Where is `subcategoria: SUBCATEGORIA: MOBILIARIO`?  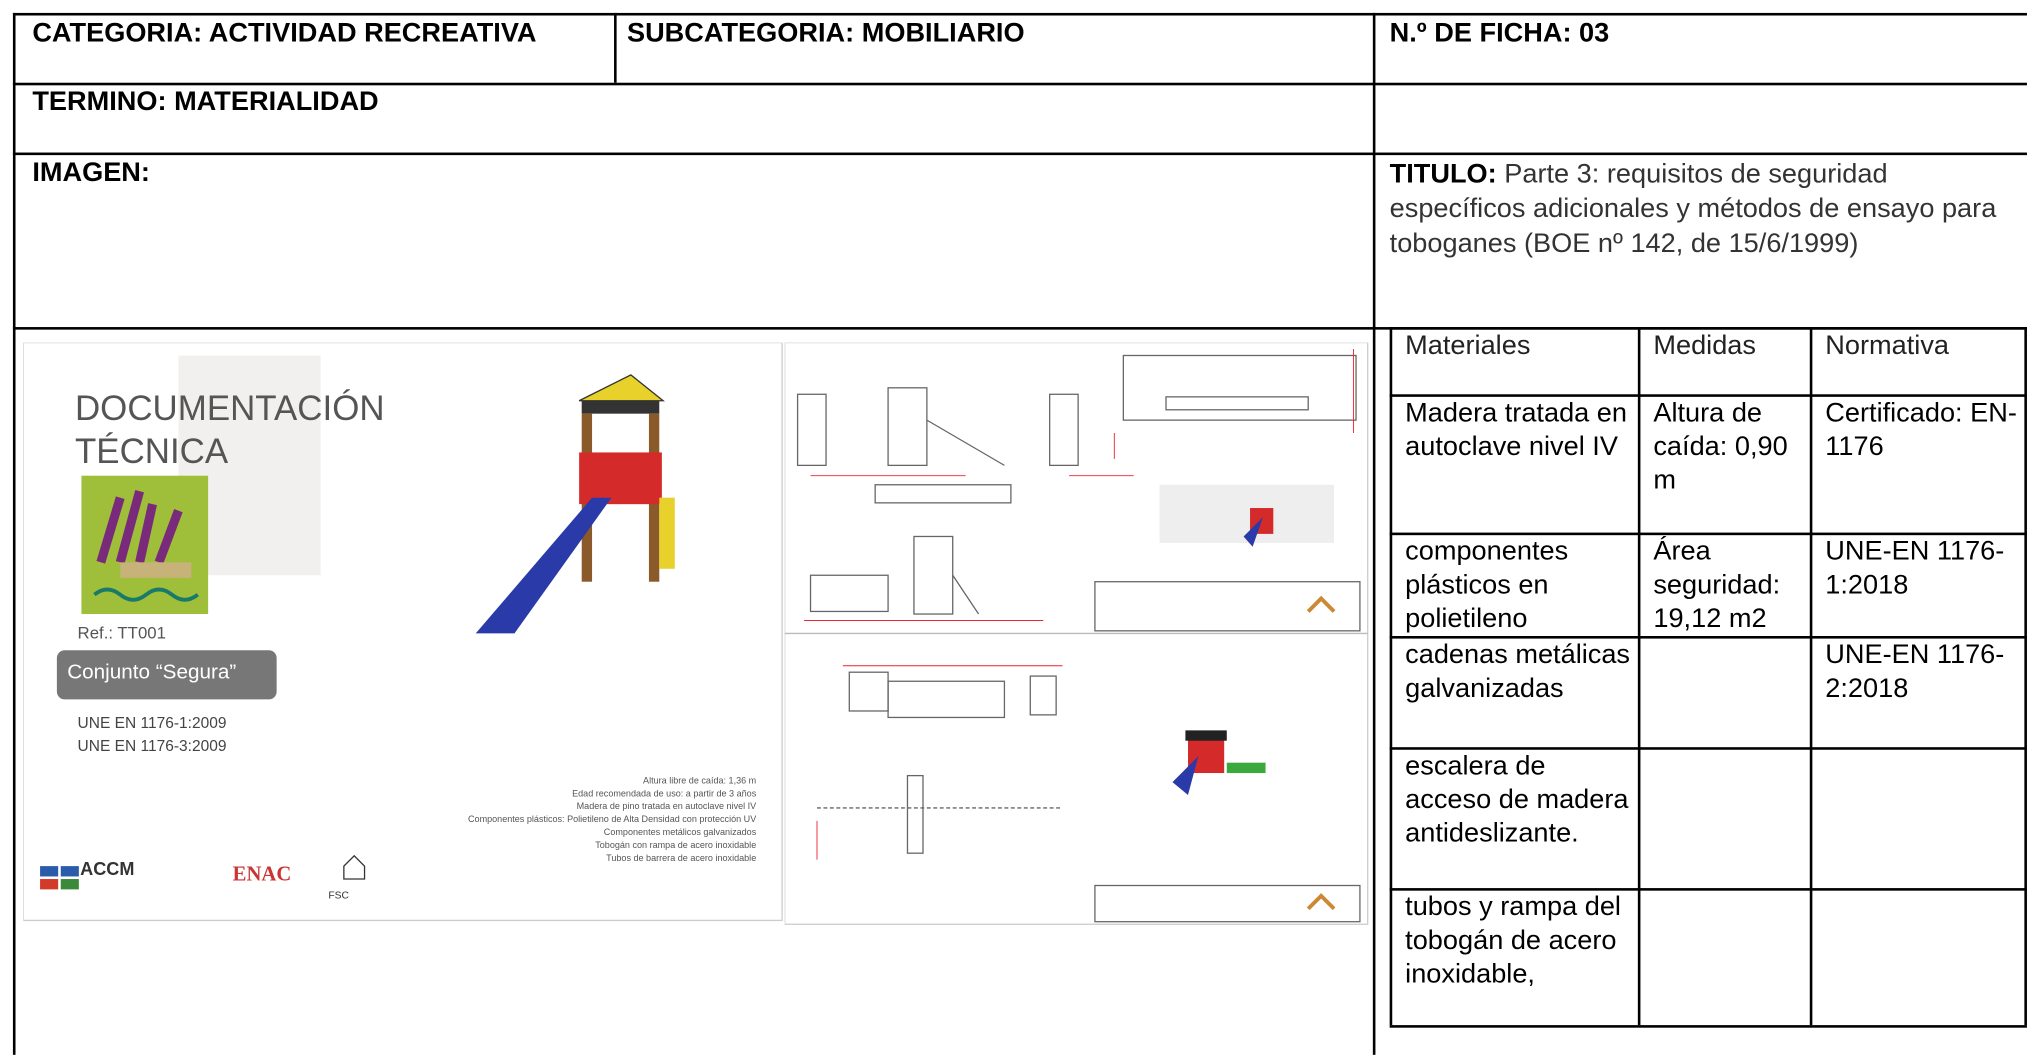 subcategoria: SUBCATEGORIA: MOBILIARIO is located at coordinates (825, 33).